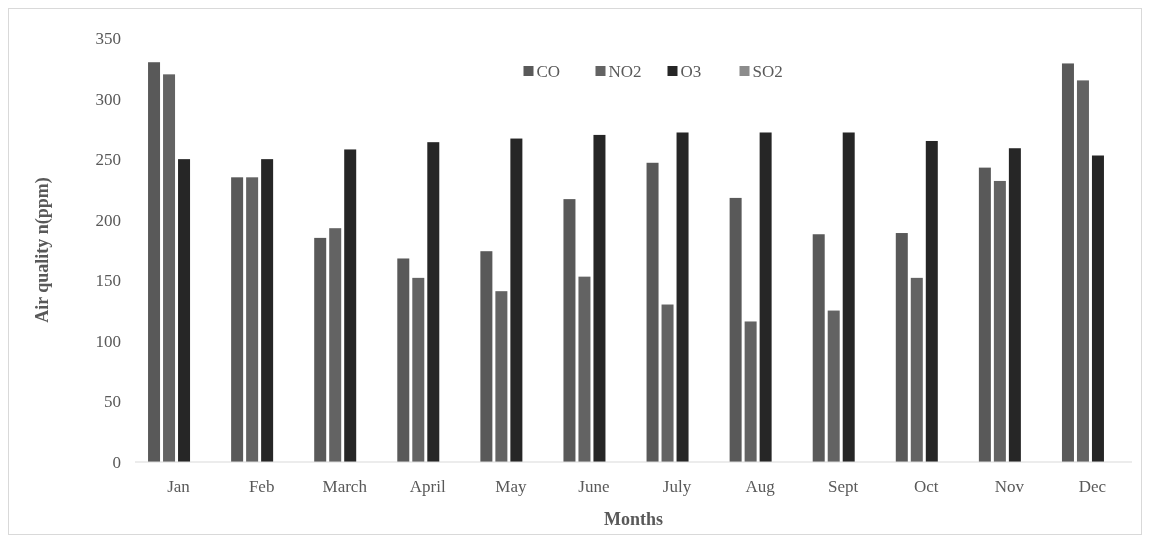  What do you see at coordinates (428, 486) in the screenshot?
I see `x-tick-label: April` at bounding box center [428, 486].